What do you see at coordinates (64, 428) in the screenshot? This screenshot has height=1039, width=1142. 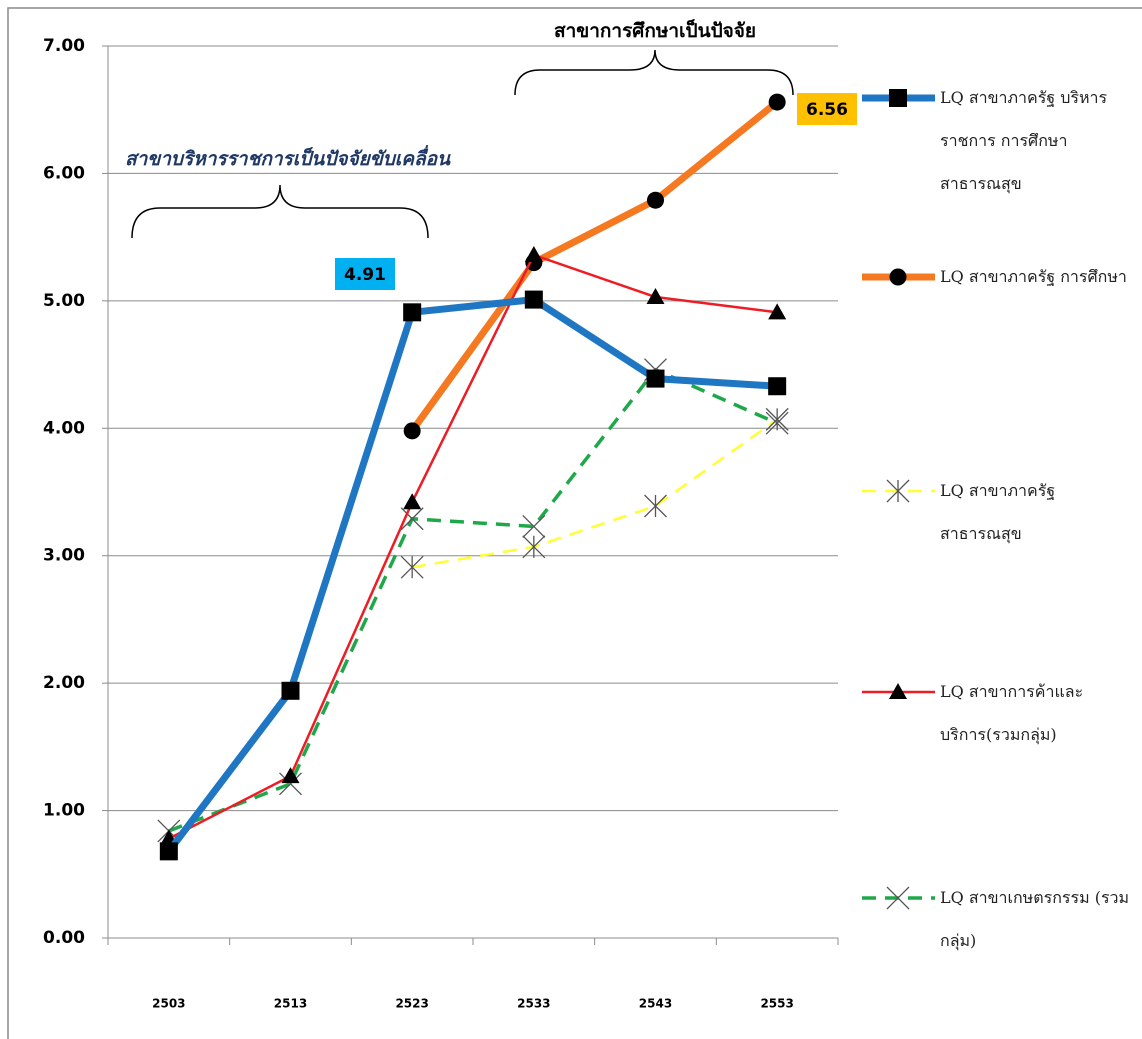 I see `y-tick-label: 4.00` at bounding box center [64, 428].